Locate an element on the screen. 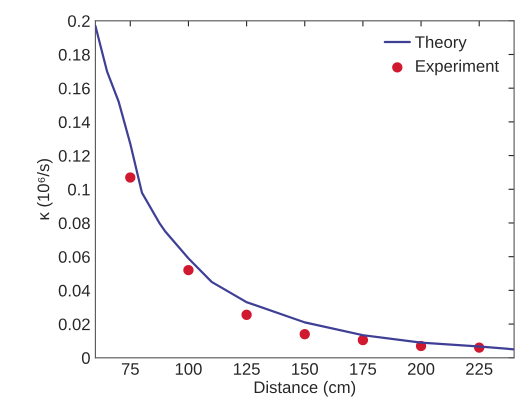  legend-label: Experiment is located at coordinates (457, 68).